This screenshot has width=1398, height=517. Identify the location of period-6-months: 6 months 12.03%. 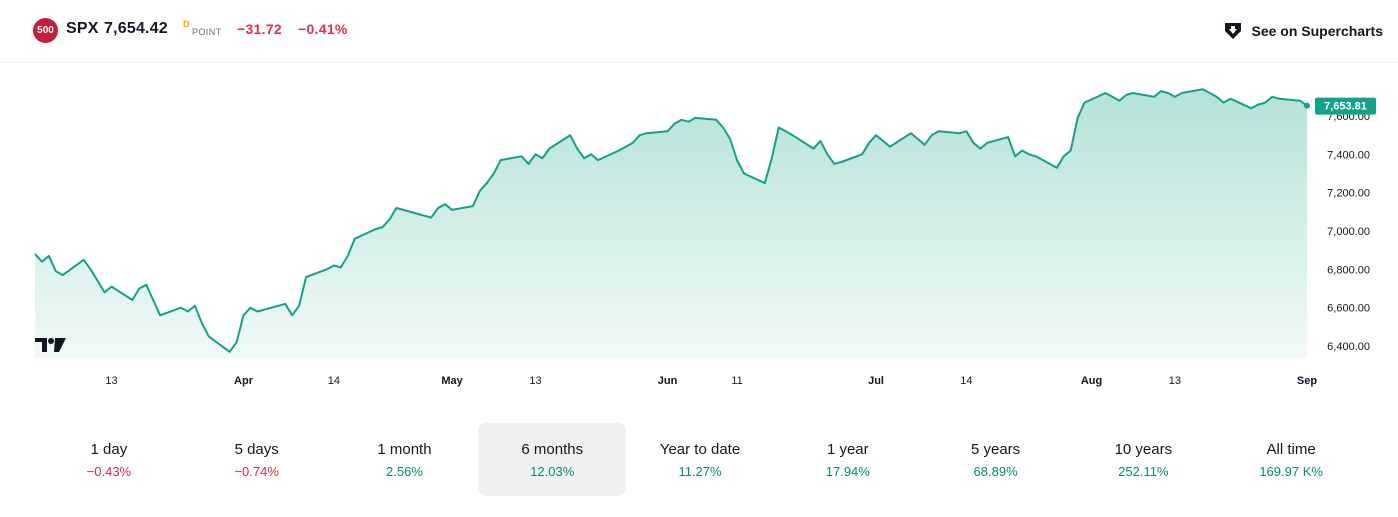
(552, 459).